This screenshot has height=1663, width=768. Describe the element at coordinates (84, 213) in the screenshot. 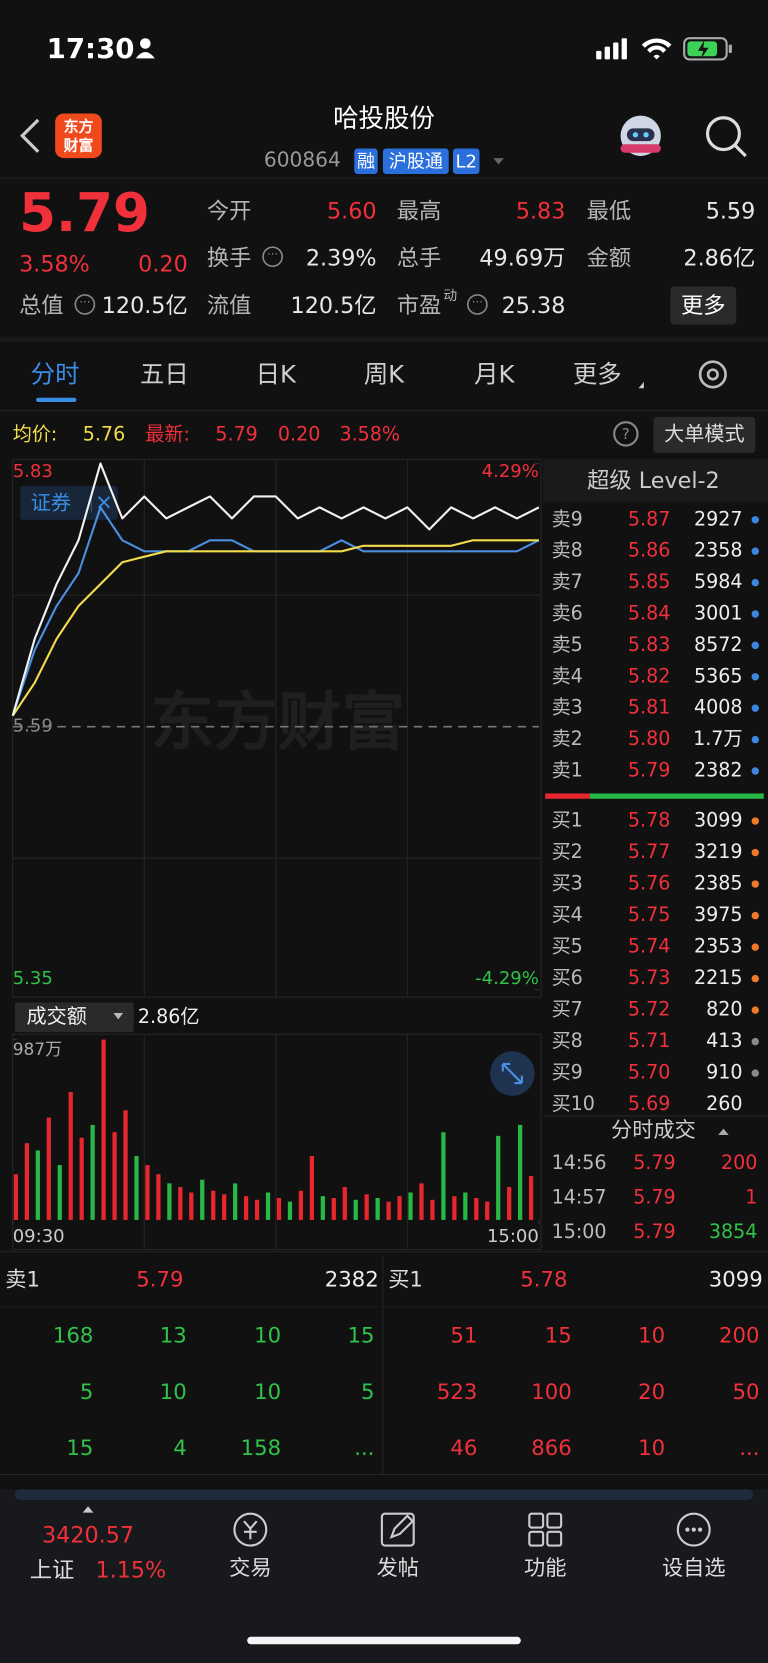

I see `last-price: 5.79` at that location.